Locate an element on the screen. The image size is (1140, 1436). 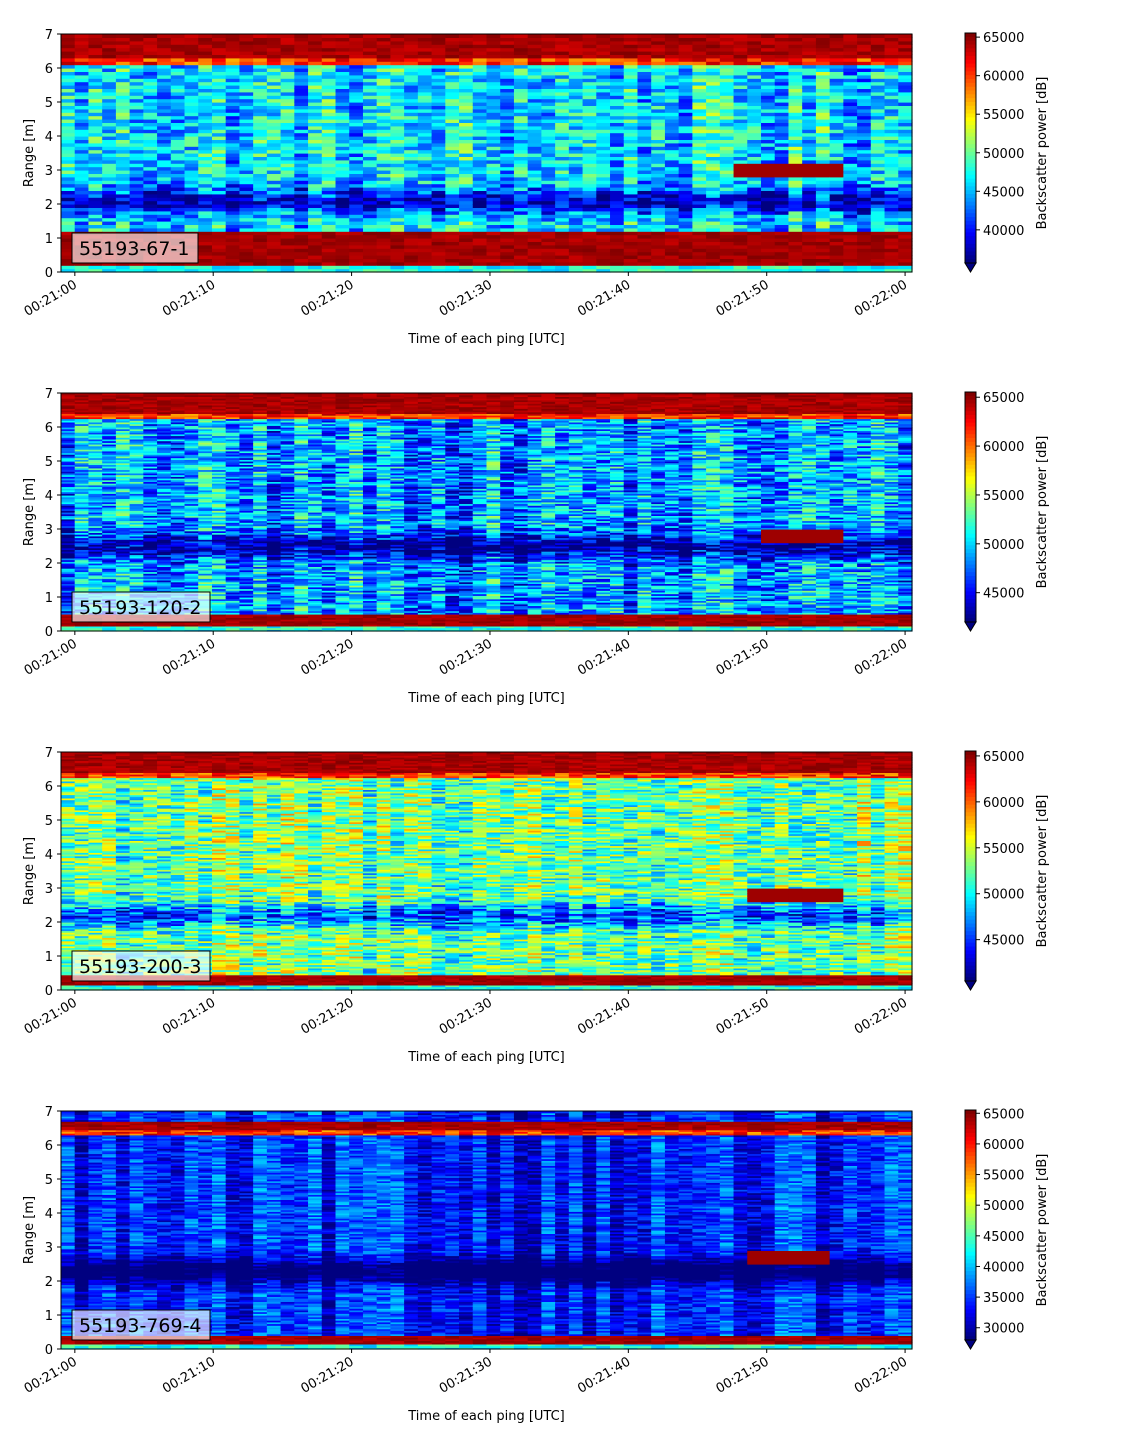
channel-label: 55193-769-4 is located at coordinates (141, 1325).